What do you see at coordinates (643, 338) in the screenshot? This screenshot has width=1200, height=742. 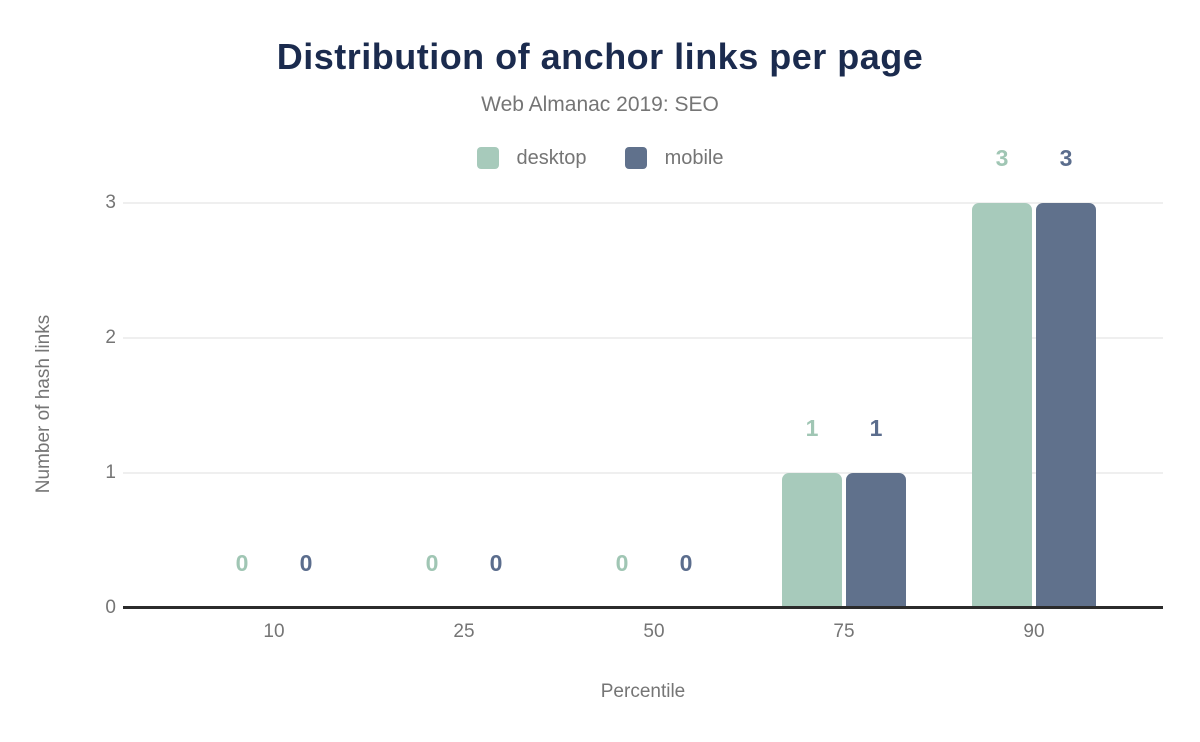 I see `gridline-y2` at bounding box center [643, 338].